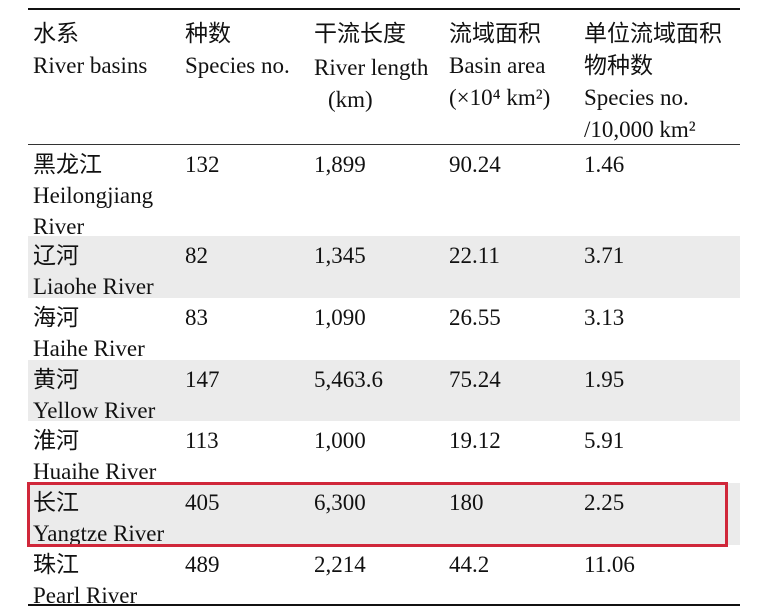 The width and height of the screenshot is (775, 613). What do you see at coordinates (500, 65) in the screenshot?
I see `header-basin-area: 流域面积 Basin area (×10⁴ km²)` at bounding box center [500, 65].